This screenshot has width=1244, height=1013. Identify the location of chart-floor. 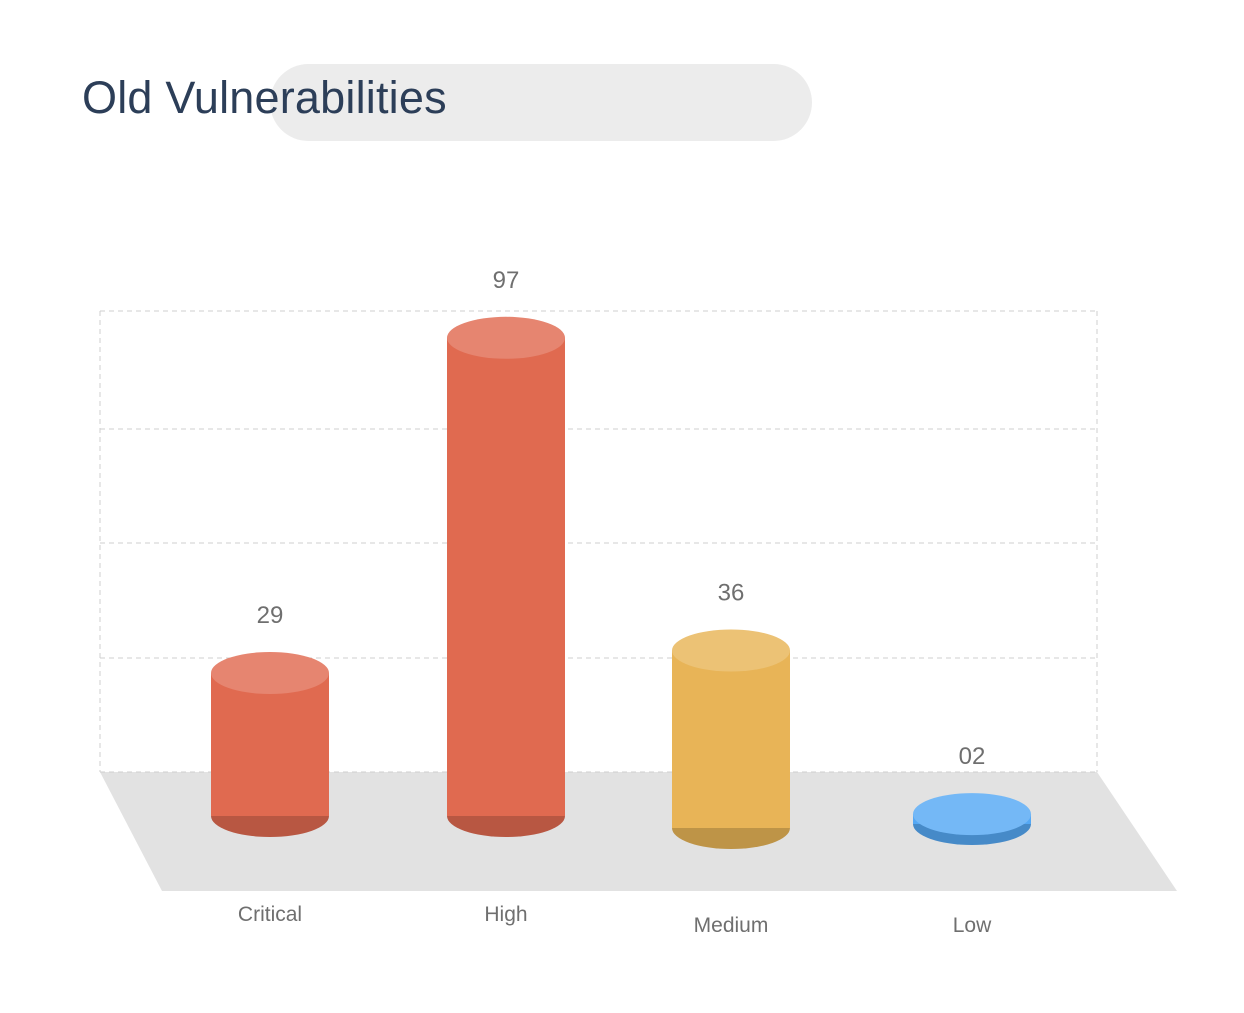
(638, 831).